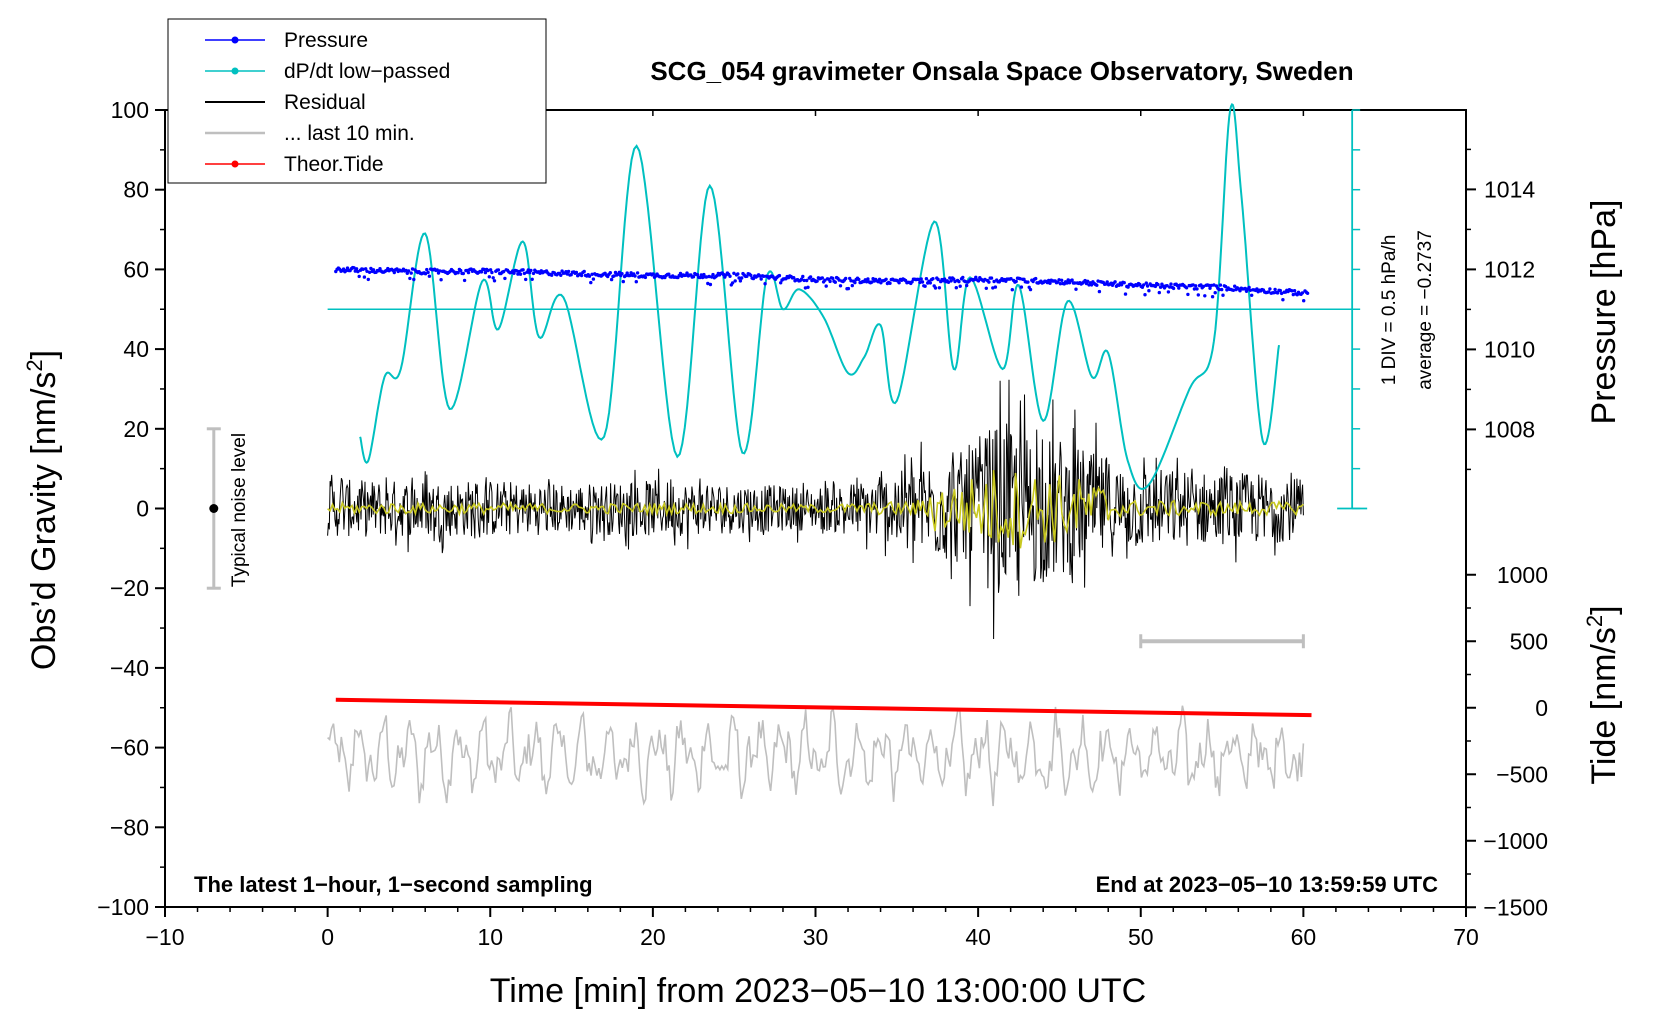 The image size is (1660, 1020). I want to click on x-tick-label: 0, so click(327, 937).